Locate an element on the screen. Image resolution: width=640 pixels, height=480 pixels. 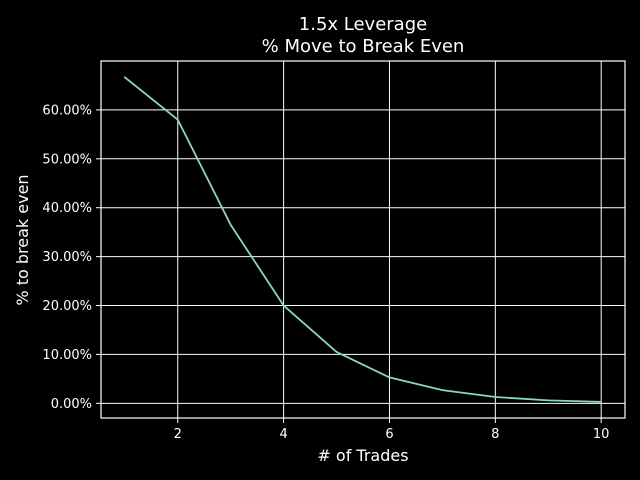
x-tick-label: 2 is located at coordinates (178, 434).